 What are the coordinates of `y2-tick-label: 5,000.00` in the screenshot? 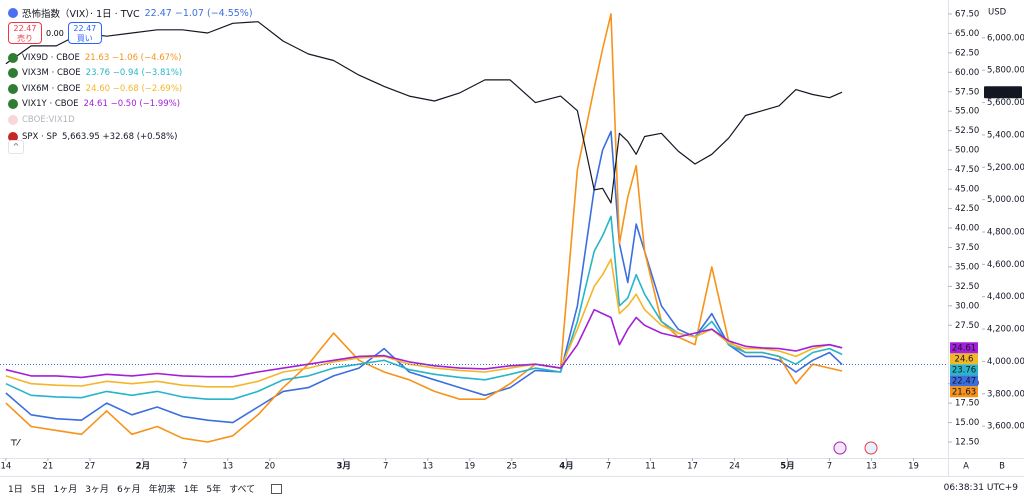 It's located at (1005, 200).